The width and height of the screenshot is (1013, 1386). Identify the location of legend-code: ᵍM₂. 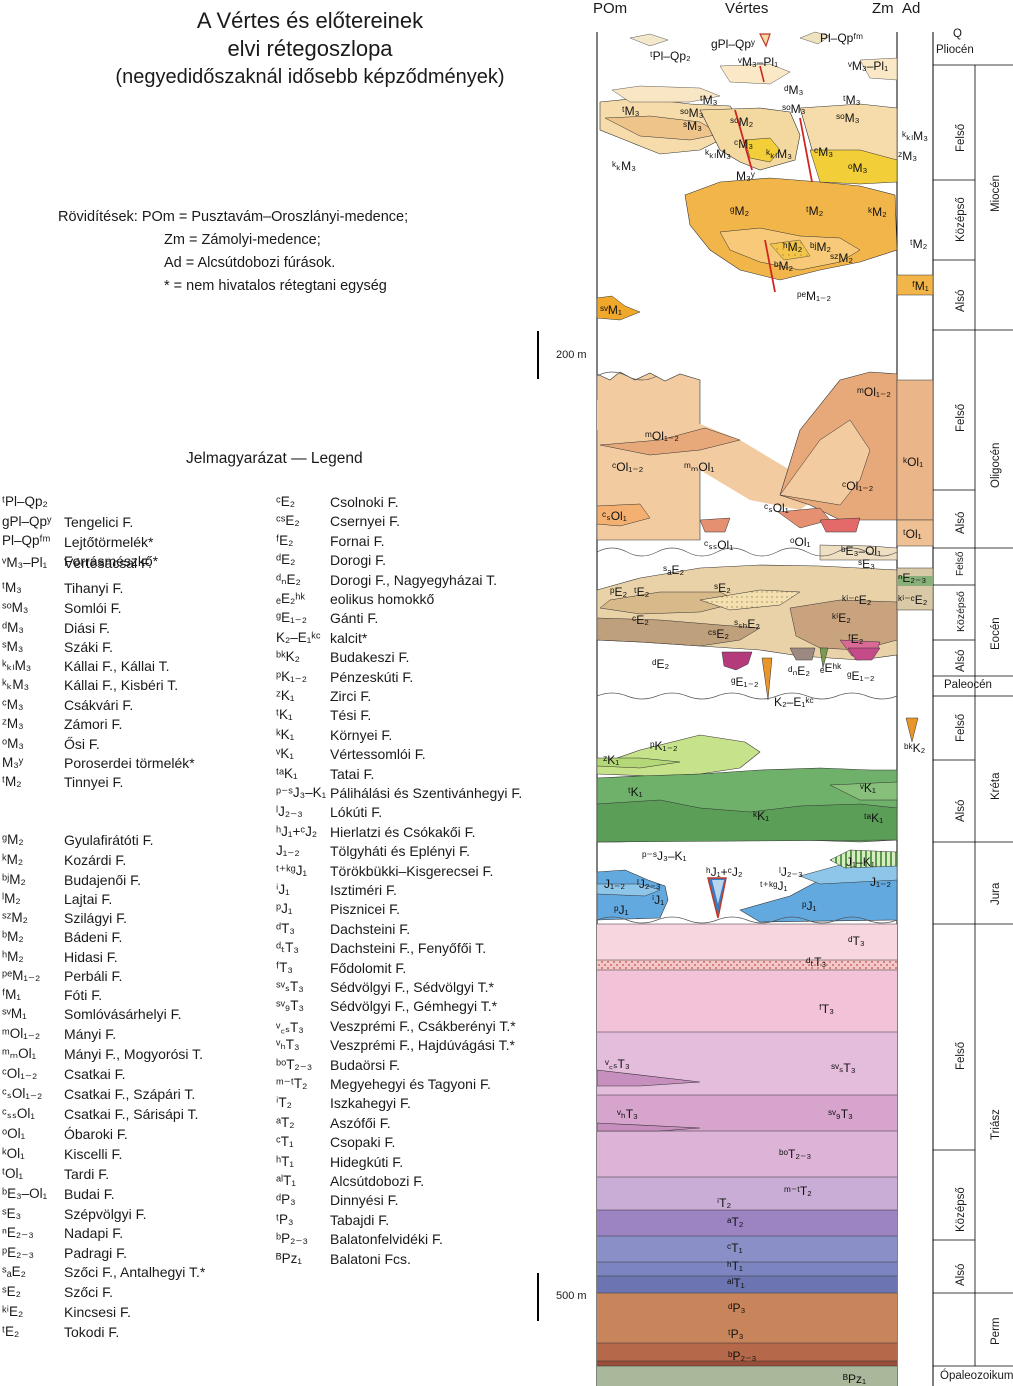
(13, 839).